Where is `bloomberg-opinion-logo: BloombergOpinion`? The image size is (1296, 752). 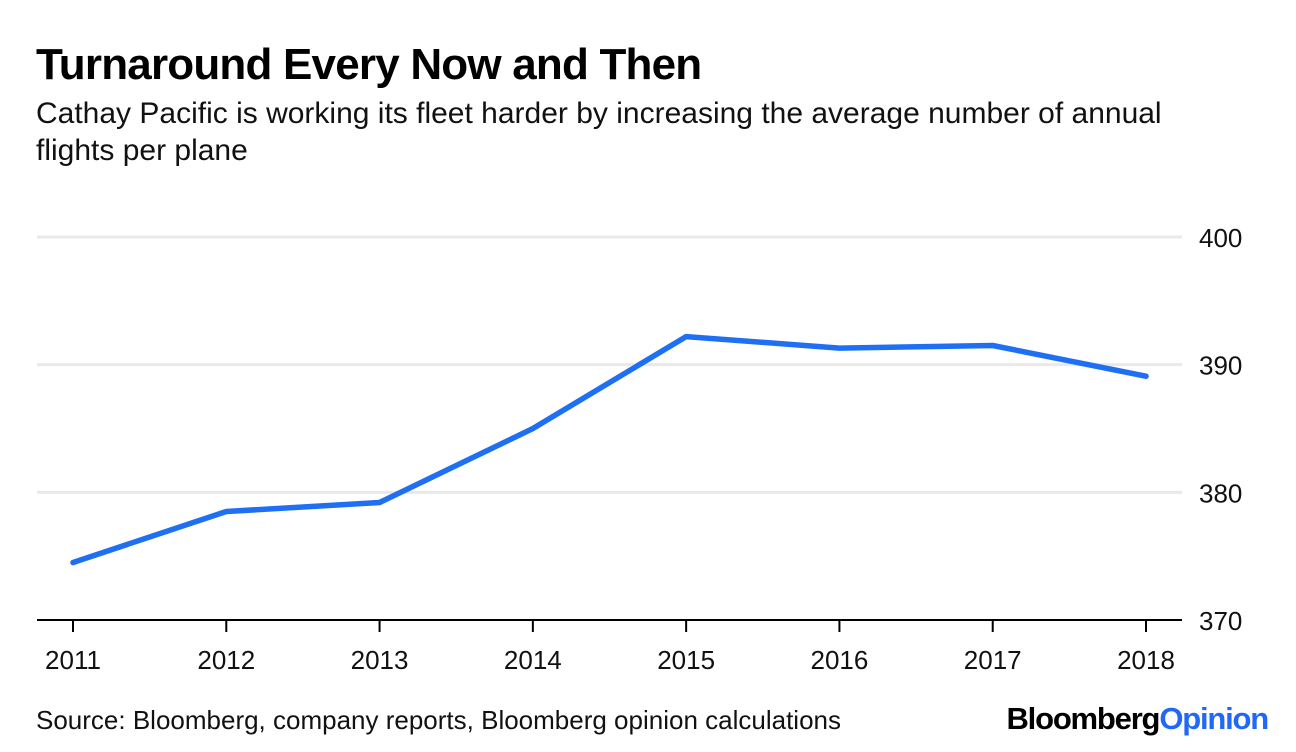
bloomberg-opinion-logo: BloombergOpinion is located at coordinates (1137, 719).